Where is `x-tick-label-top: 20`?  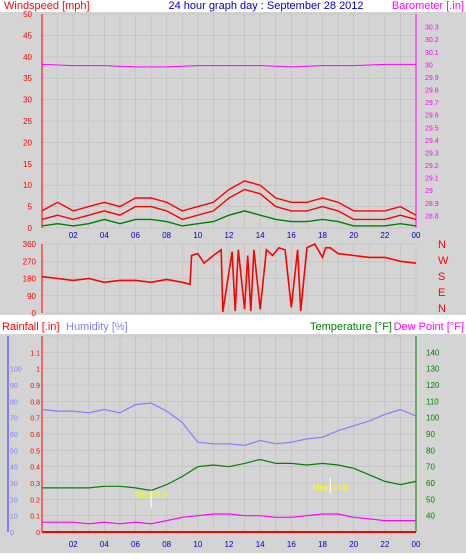
x-tick-label-top: 20 is located at coordinates (353, 235).